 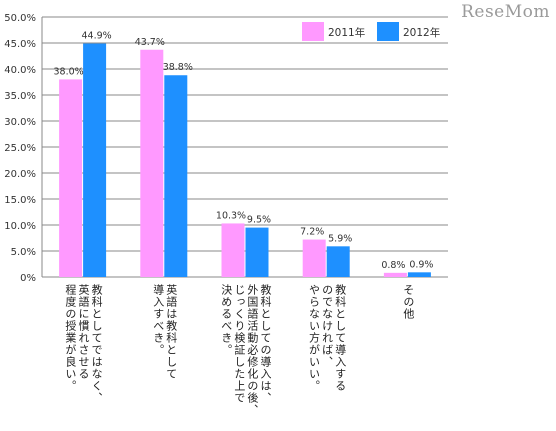 I want to click on data-label: 5.9%, so click(x=340, y=238).